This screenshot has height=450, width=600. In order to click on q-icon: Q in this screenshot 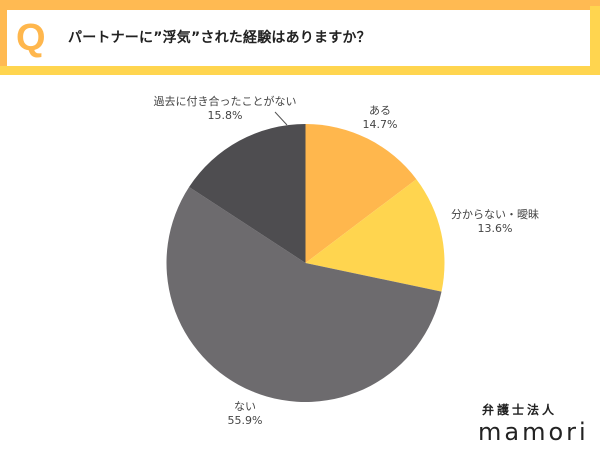, I will do `click(31, 38)`.